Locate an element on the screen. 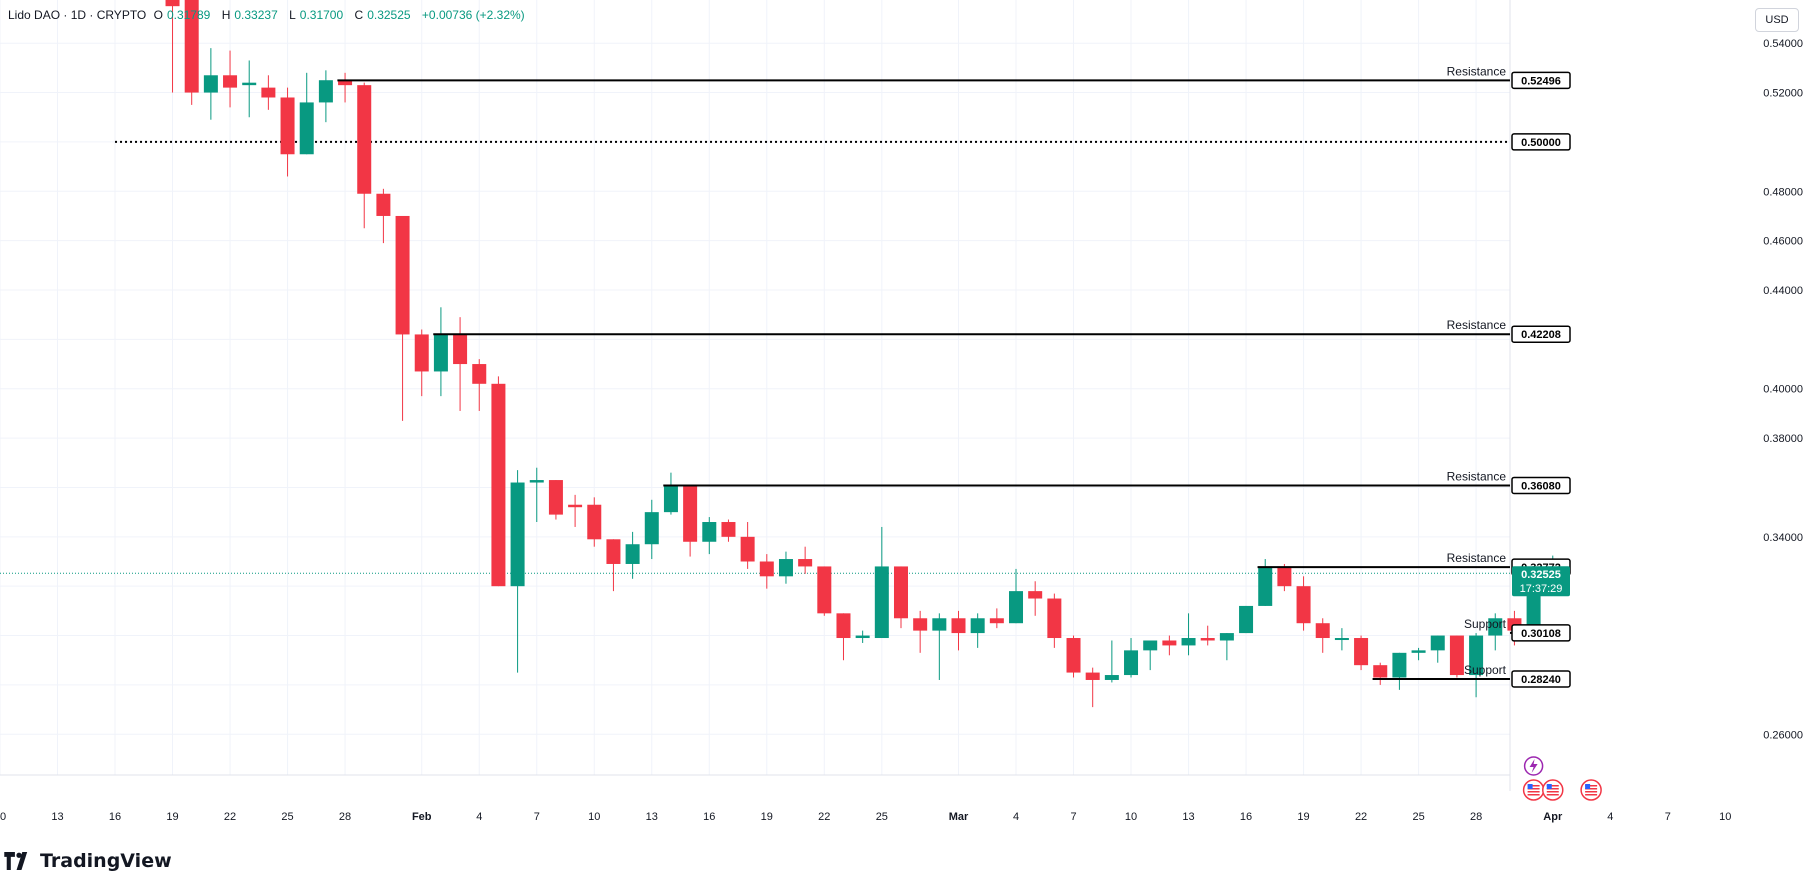  price-tick-label: 0.54000 is located at coordinates (1783, 44).